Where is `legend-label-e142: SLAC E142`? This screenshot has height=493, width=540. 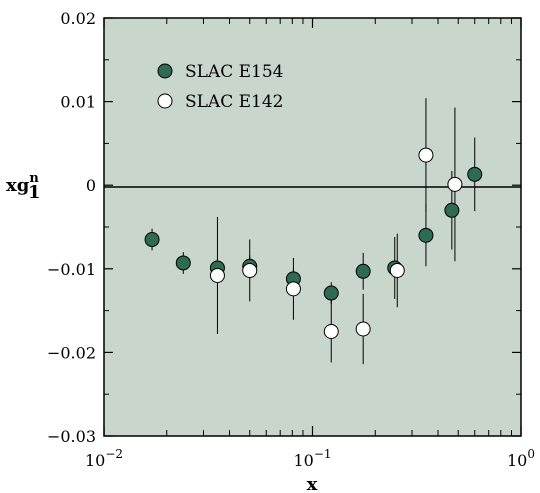
legend-label-e142: SLAC E142 is located at coordinates (234, 102).